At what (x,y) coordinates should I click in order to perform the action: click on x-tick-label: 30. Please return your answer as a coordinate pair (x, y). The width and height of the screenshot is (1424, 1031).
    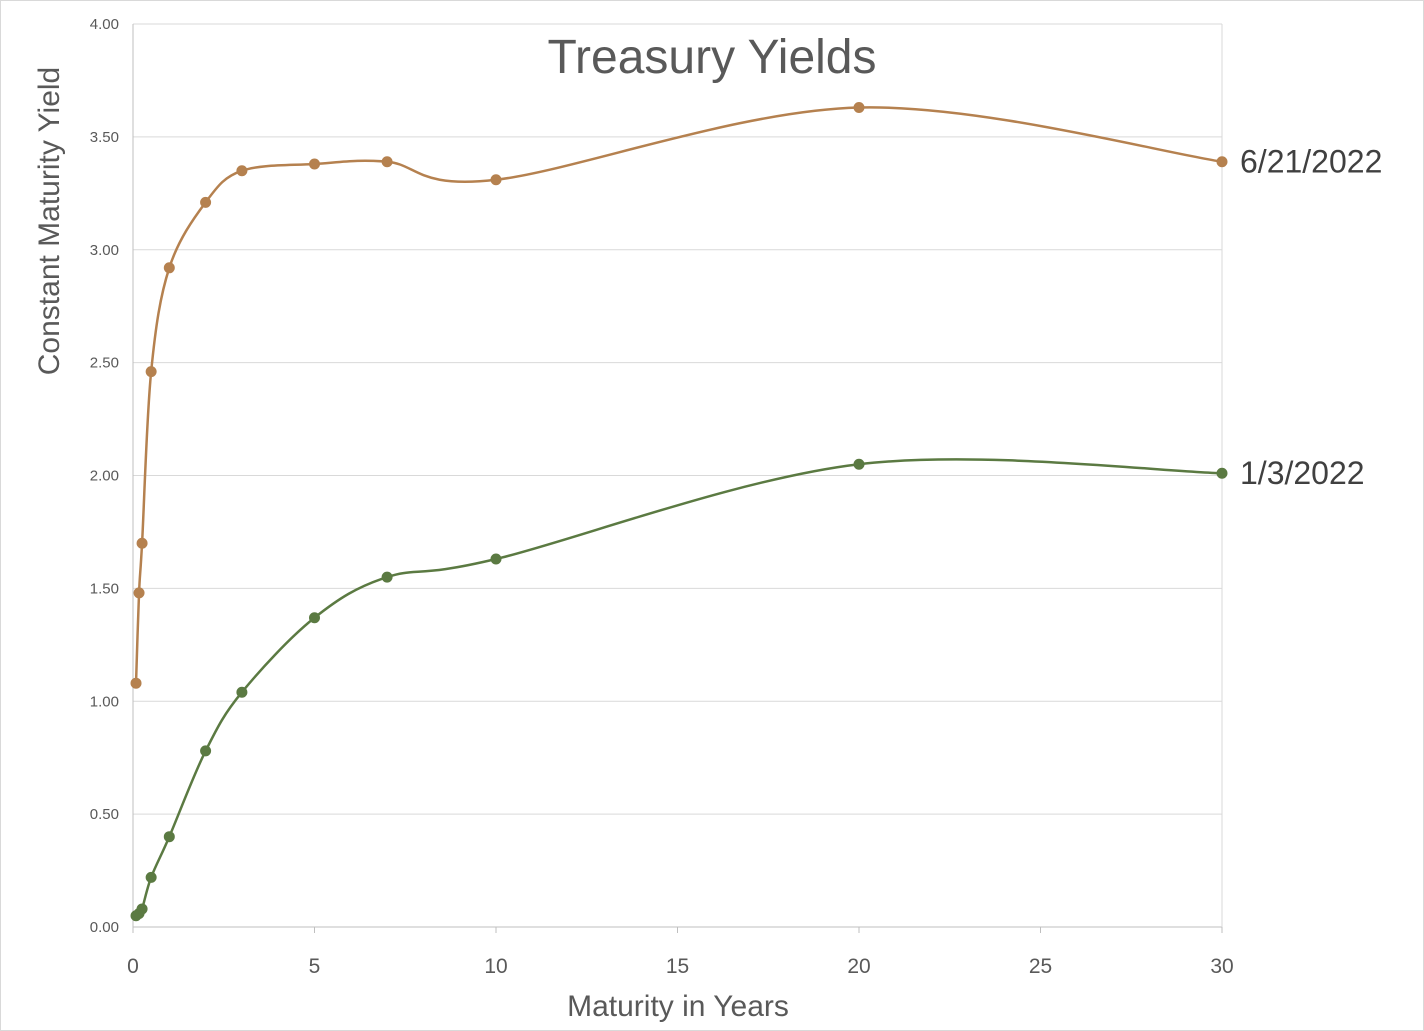
    Looking at the image, I should click on (1221, 966).